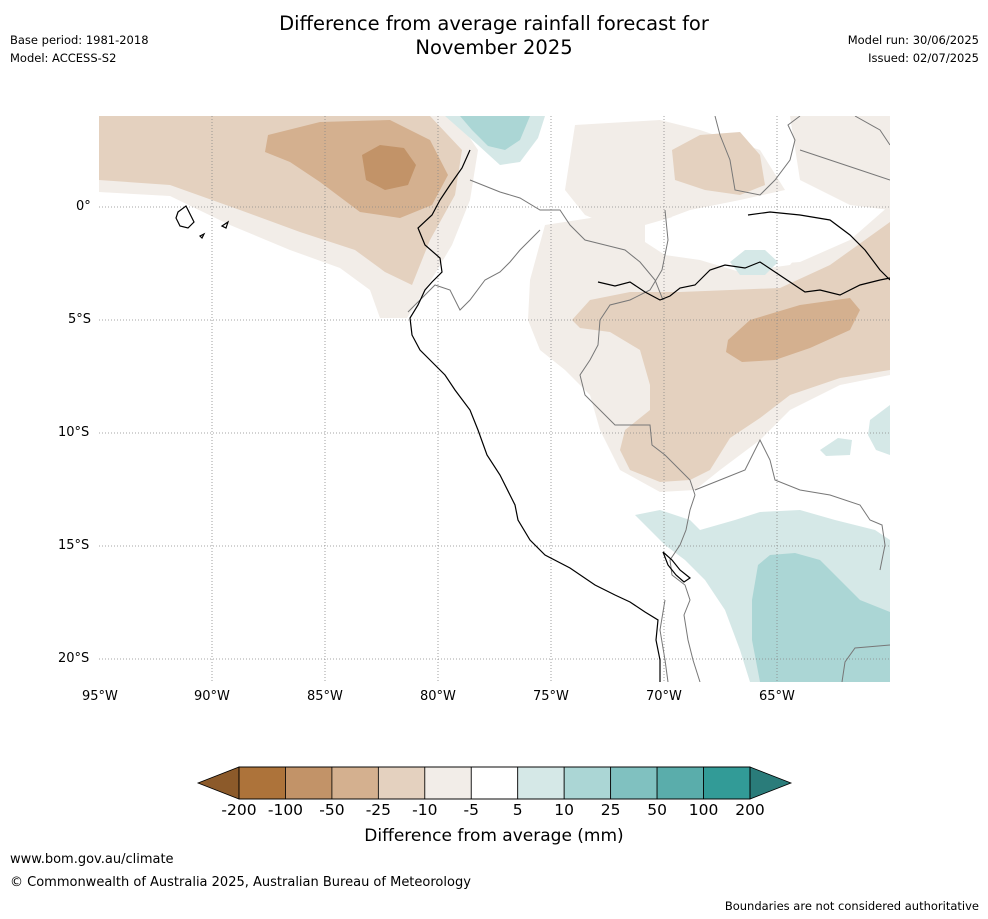  What do you see at coordinates (610, 810) in the screenshot?
I see `colorbar-tick-label: 25` at bounding box center [610, 810].